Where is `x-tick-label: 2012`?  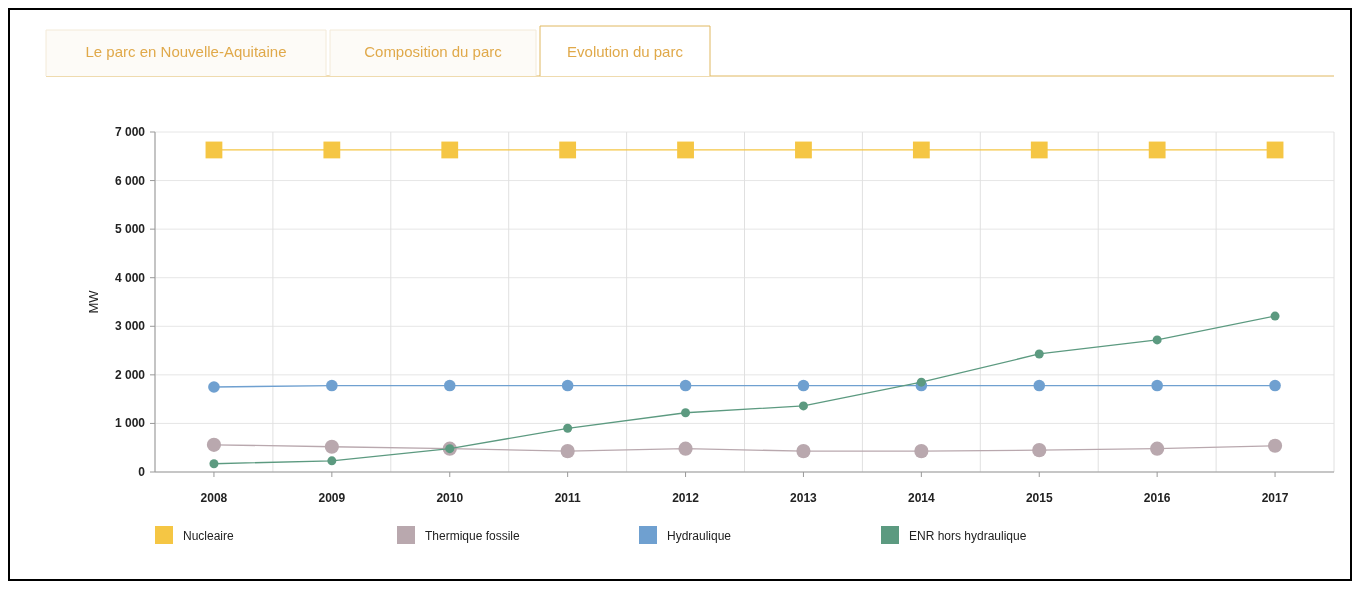 x-tick-label: 2012 is located at coordinates (686, 498).